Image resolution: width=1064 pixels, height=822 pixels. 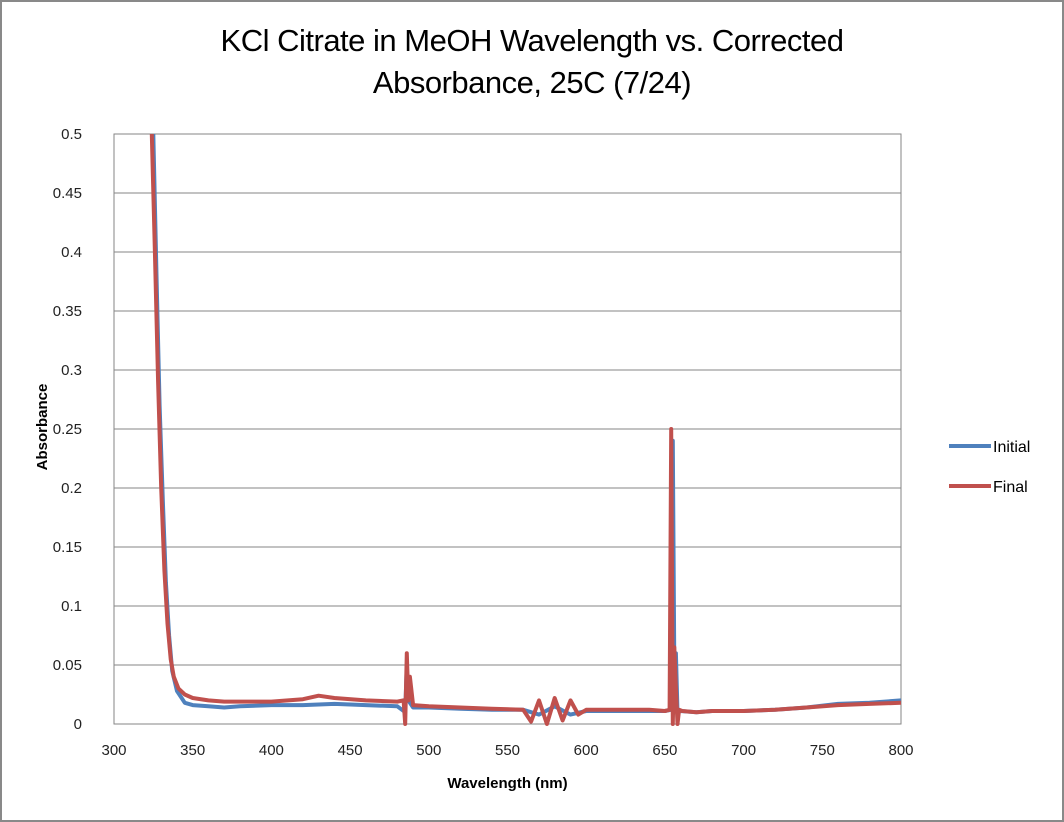 What do you see at coordinates (532, 82) in the screenshot?
I see `chart-title-line2: Absorbance, 25C (7/24)` at bounding box center [532, 82].